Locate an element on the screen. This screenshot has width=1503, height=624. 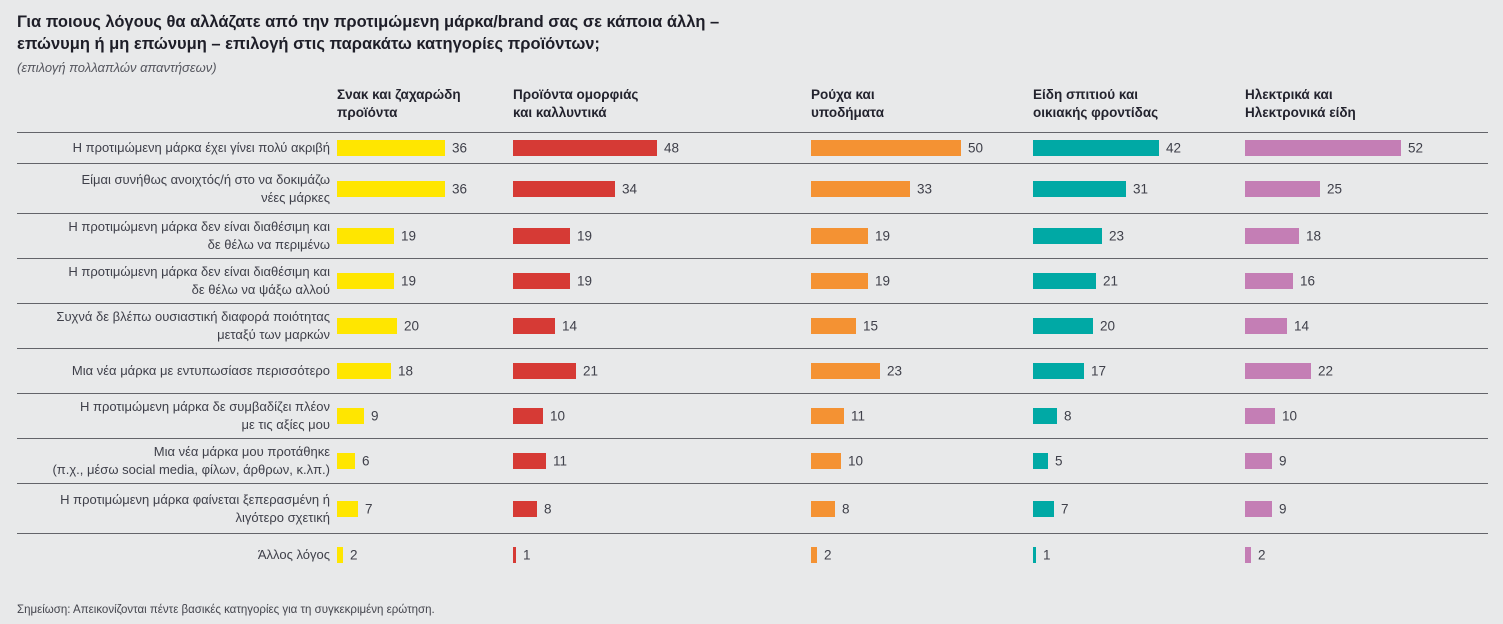
bar-value: 15 is located at coordinates (871, 326).